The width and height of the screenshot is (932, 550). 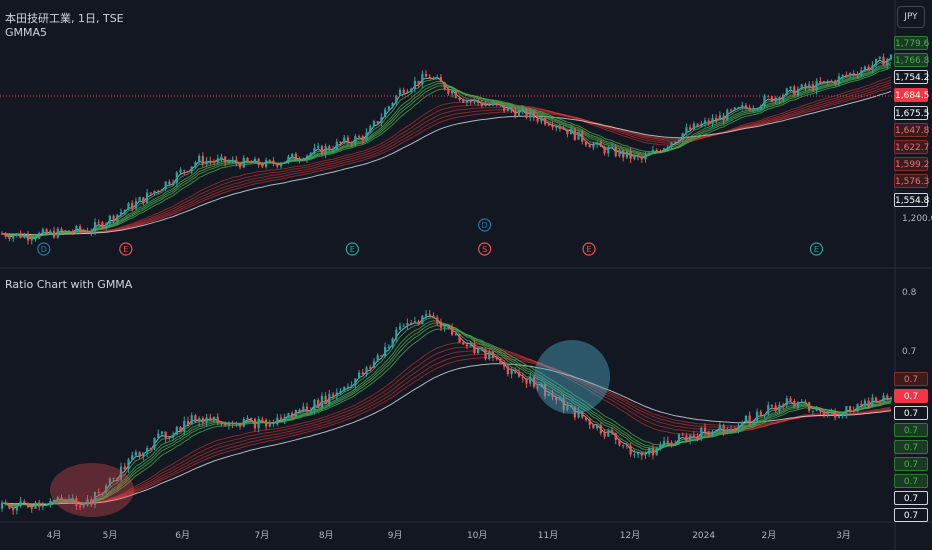 I want to click on indicator-label: GMMA5, so click(x=26, y=32).